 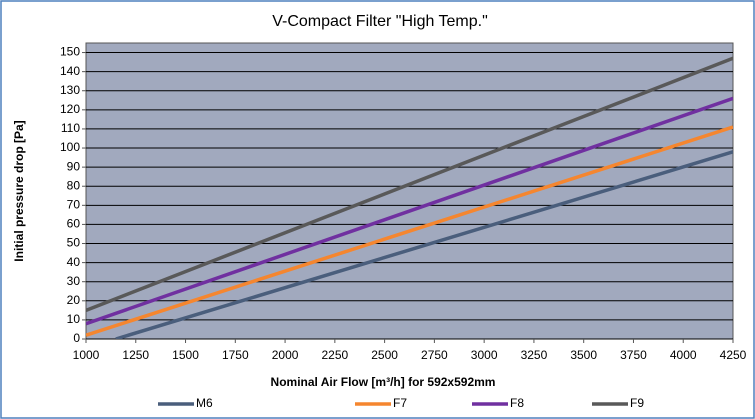 I want to click on y-tick-label: 0, so click(x=76, y=338).